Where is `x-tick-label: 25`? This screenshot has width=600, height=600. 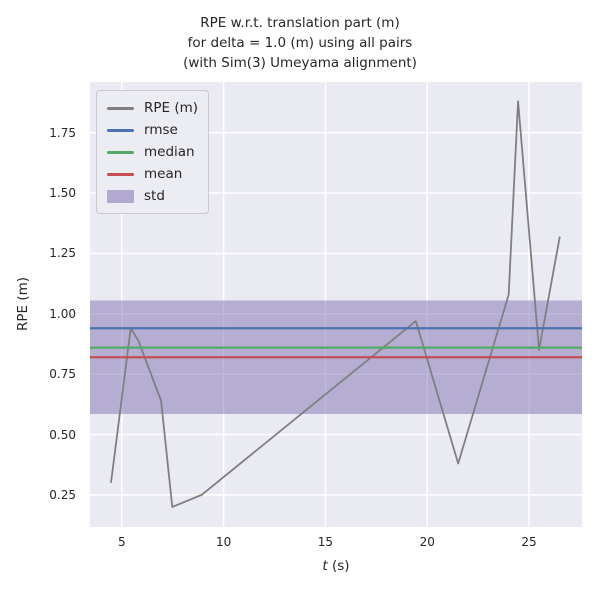
x-tick-label: 25 is located at coordinates (529, 542).